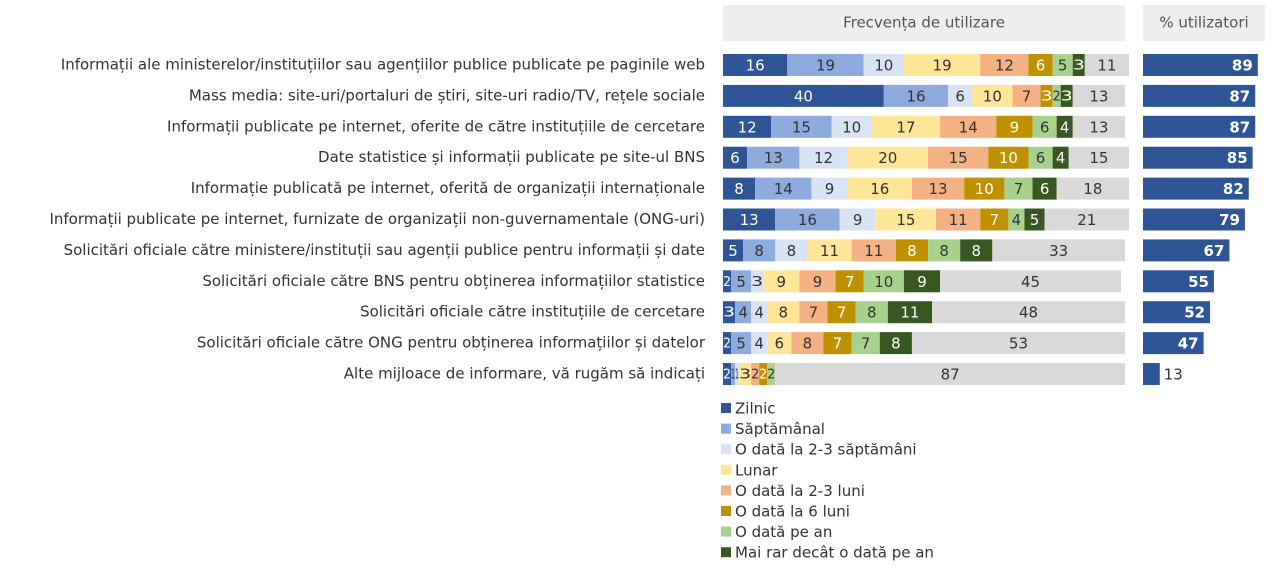  I want to click on chart-title: % utilizatori, so click(1203, 23).